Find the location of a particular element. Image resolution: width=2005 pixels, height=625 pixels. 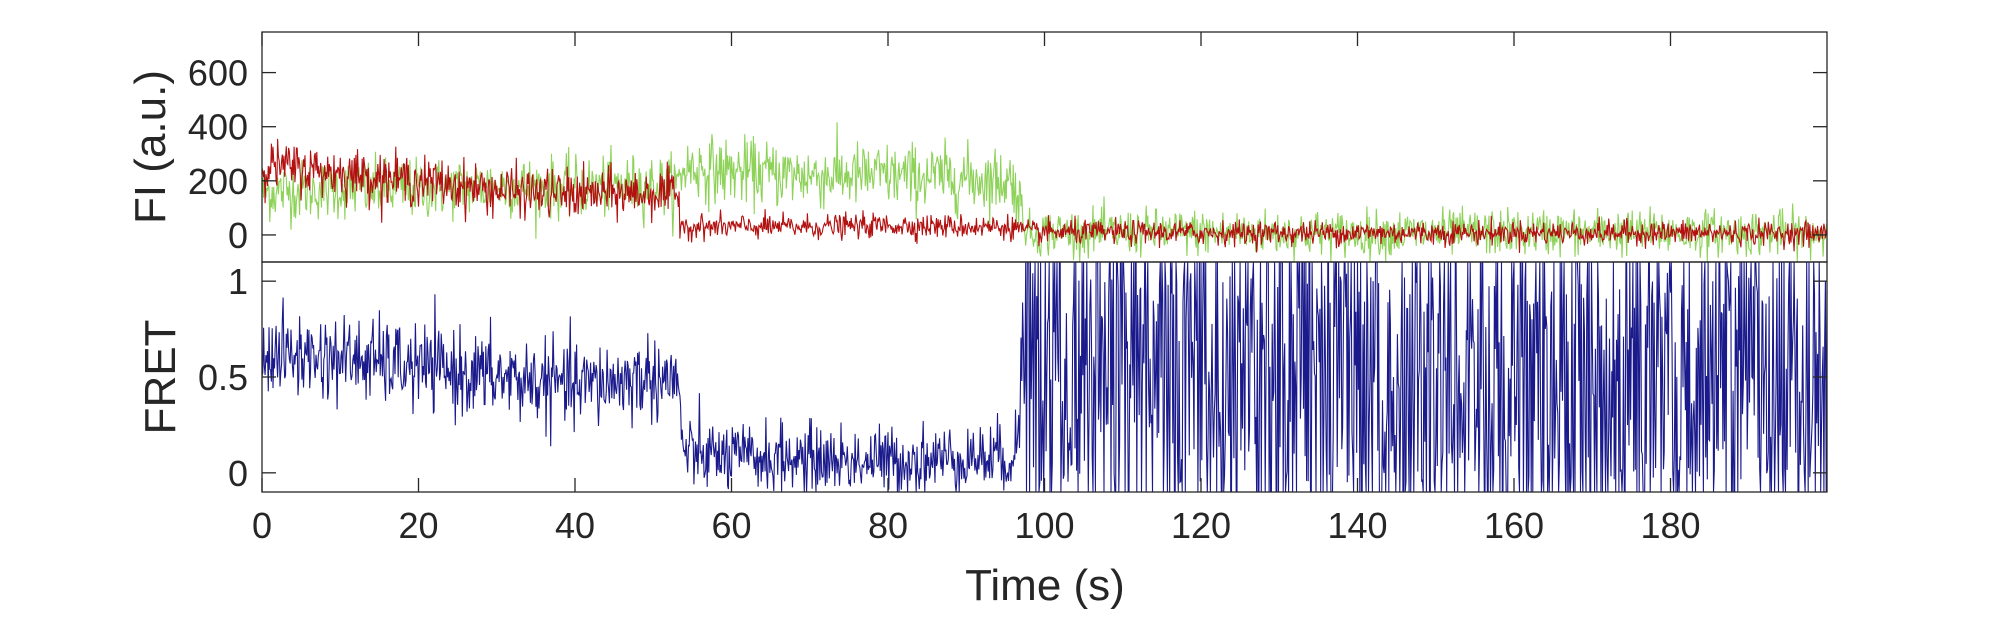

time-xtick-label: 100 is located at coordinates (1044, 525).